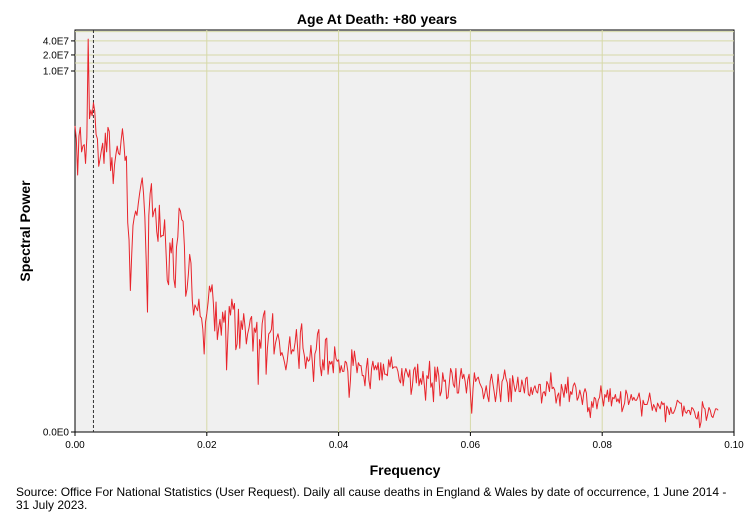 Image resolution: width=754 pixels, height=524 pixels. Describe the element at coordinates (56, 72) in the screenshot. I see `y-tick-label: 1.0E7` at that location.